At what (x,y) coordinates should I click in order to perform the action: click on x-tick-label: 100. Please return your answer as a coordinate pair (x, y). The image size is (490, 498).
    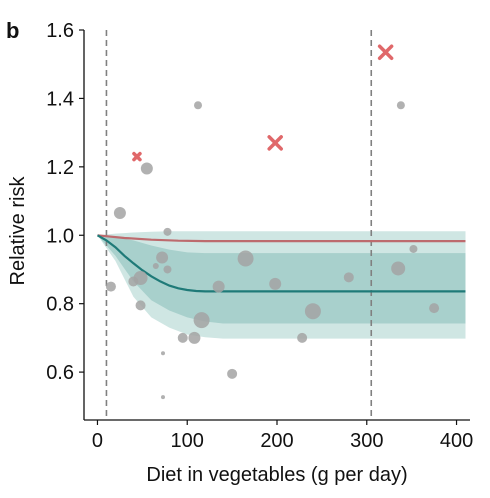
    Looking at the image, I should click on (187, 441).